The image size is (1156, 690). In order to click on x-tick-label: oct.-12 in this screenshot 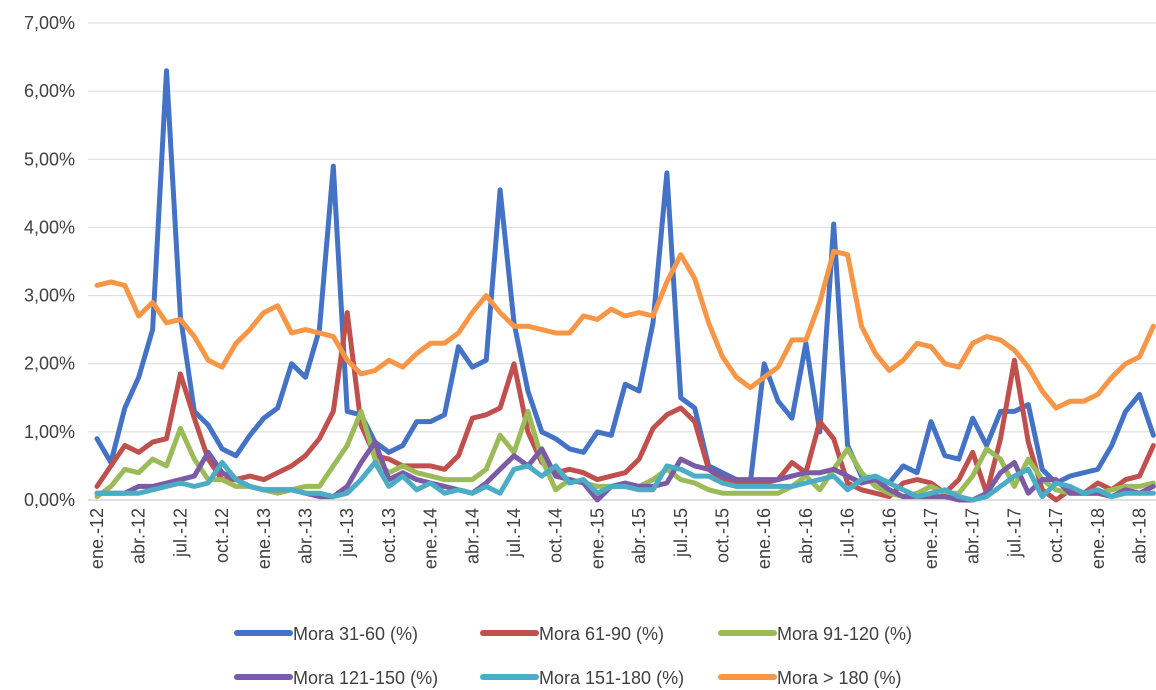, I will do `click(222, 535)`.